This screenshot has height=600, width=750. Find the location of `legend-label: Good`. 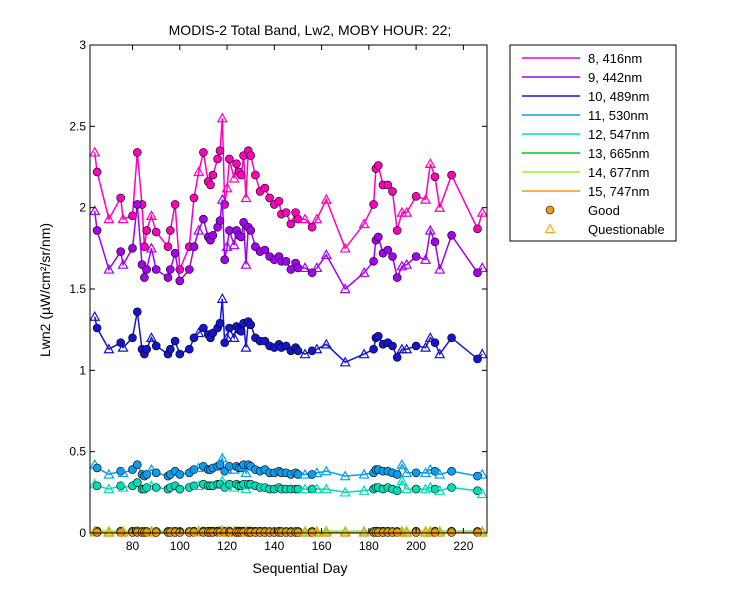

legend-label: Good is located at coordinates (604, 210).